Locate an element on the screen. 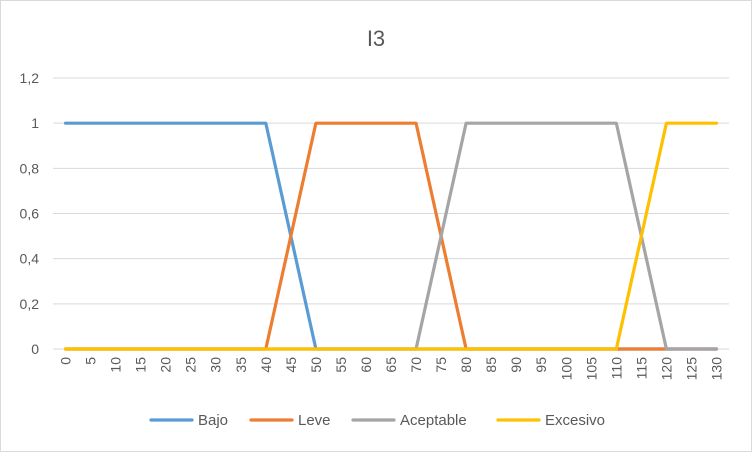  x-tick-label: 105 is located at coordinates (591, 369).